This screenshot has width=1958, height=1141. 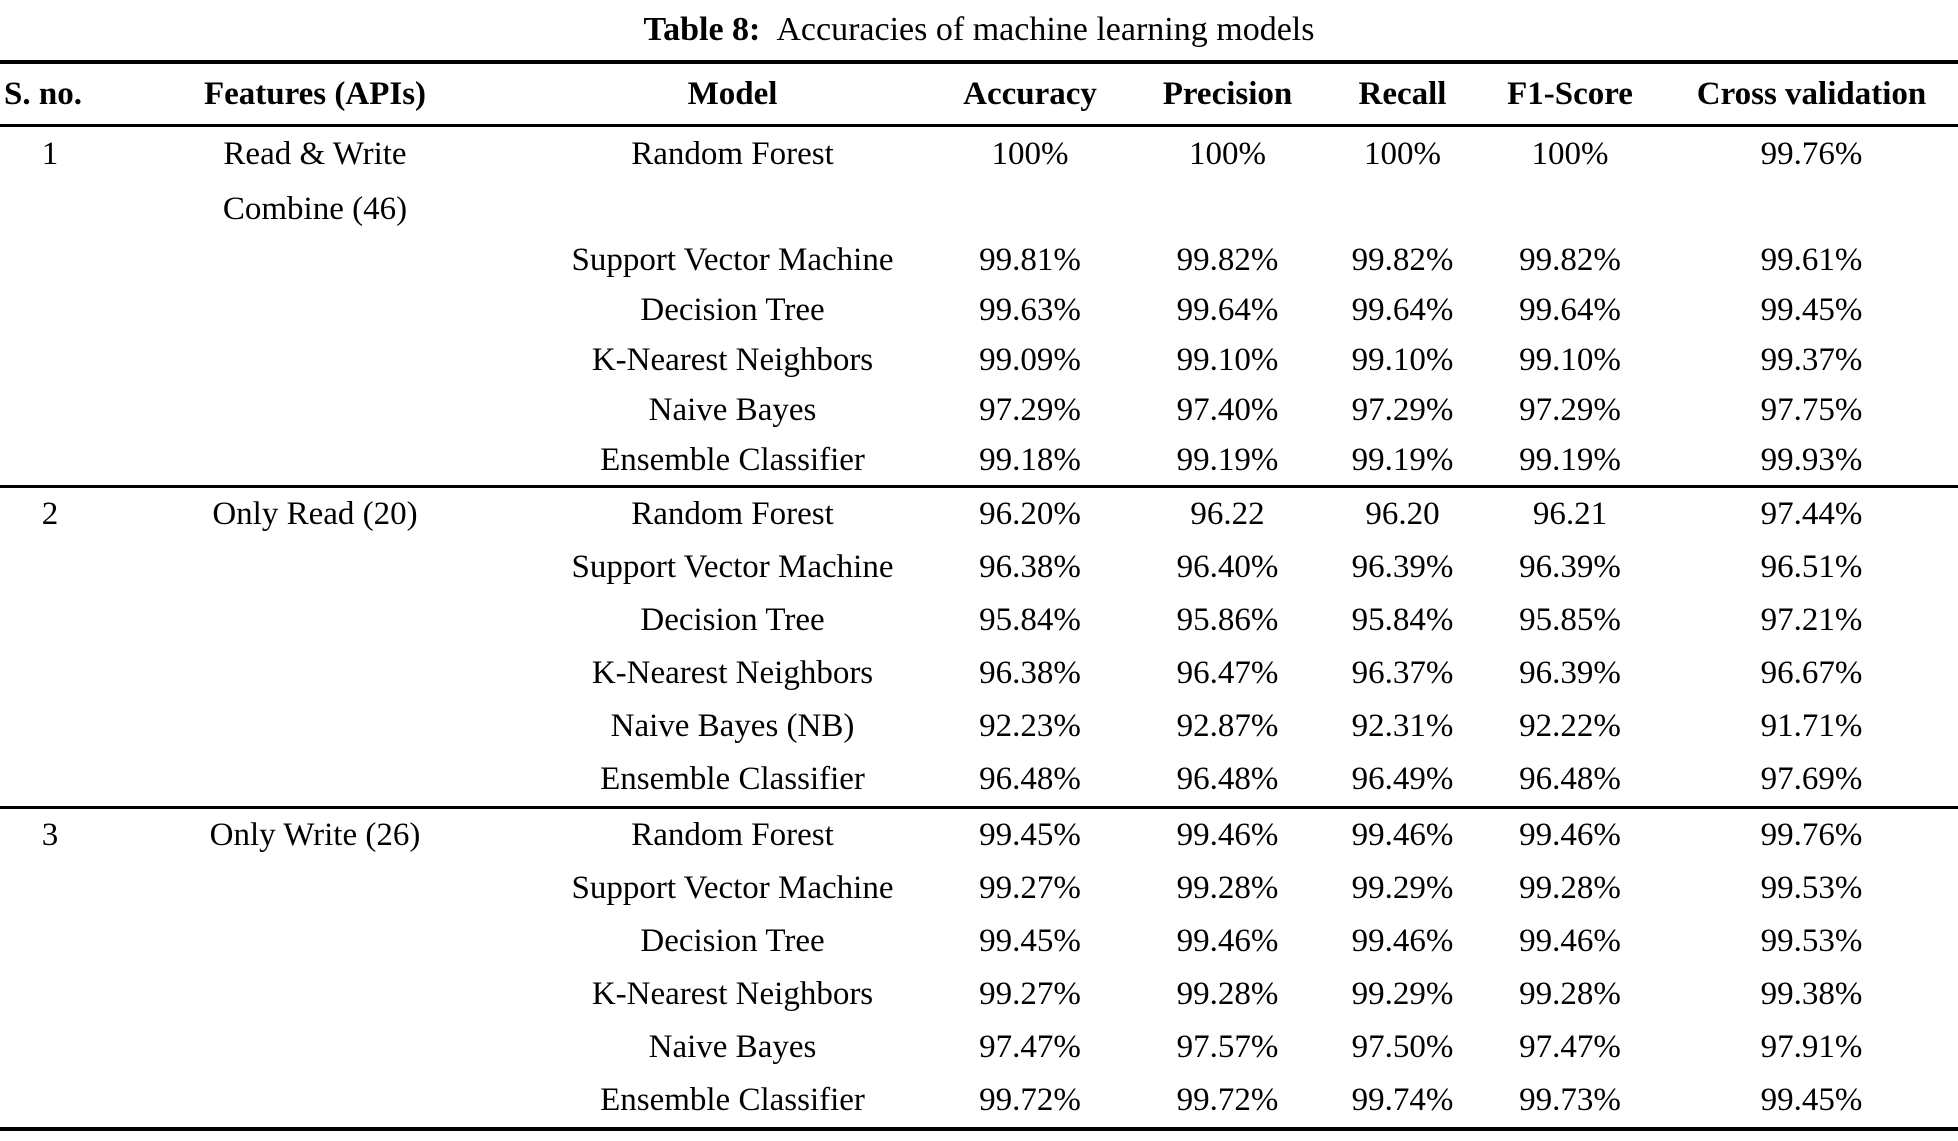 I want to click on col-header-accuracy: Accuracy, so click(x=1030, y=93).